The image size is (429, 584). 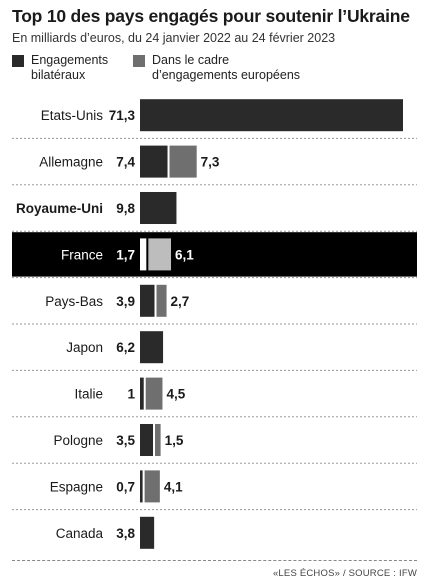 What do you see at coordinates (70, 67) in the screenshot?
I see `legend-bilateral-label: Engagements bilatéraux` at bounding box center [70, 67].